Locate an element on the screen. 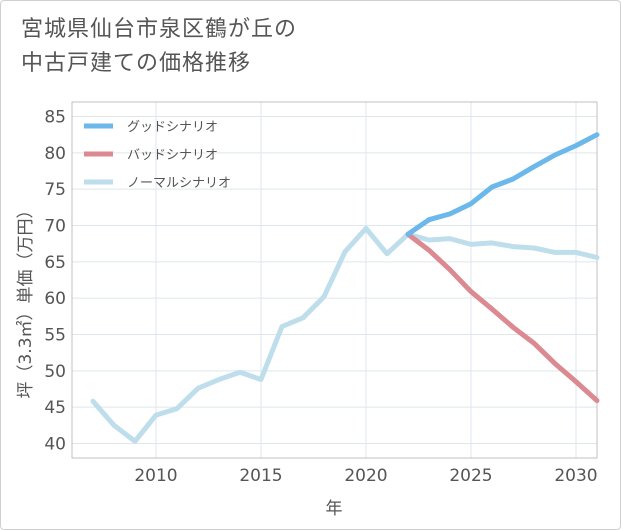 The image size is (621, 530). x-tick-label: 2015 is located at coordinates (260, 476).